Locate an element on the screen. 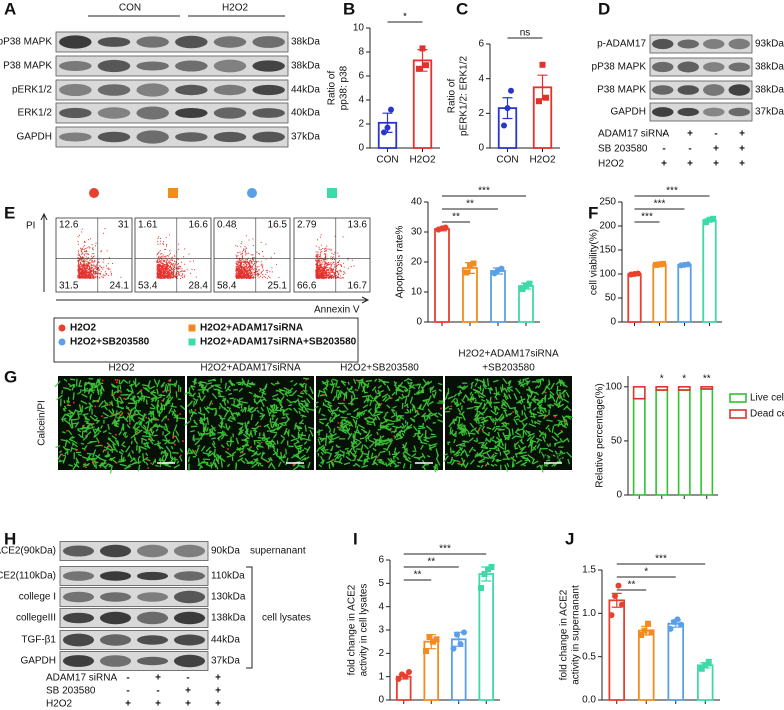 This screenshot has width=784, height=710. treatment-label: SB 203580 is located at coordinates (623, 149).